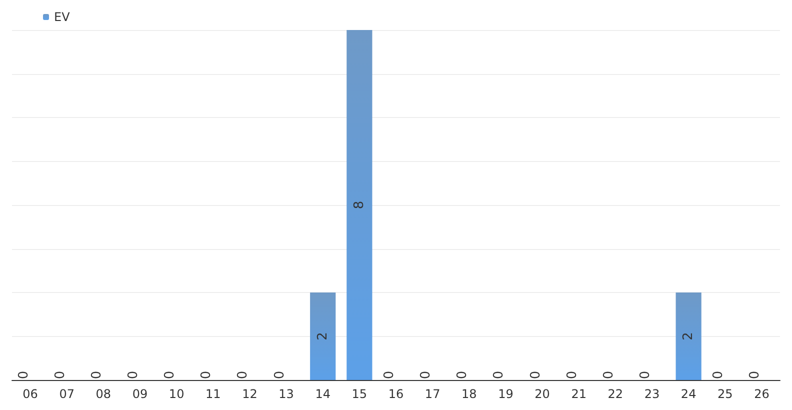 The image size is (792, 410). I want to click on x-tick-label: 08, so click(104, 394).